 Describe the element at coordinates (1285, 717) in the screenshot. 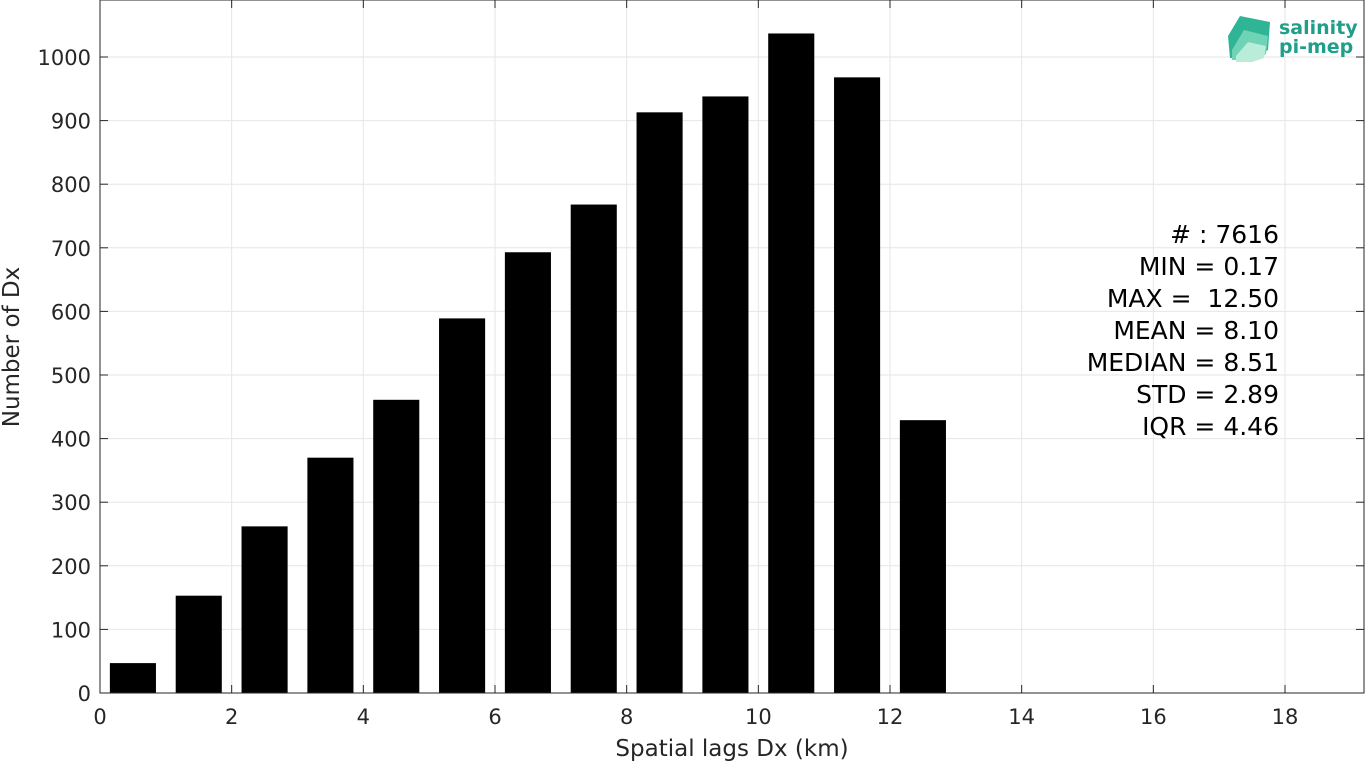

I see `x-tick-label: 18` at that location.